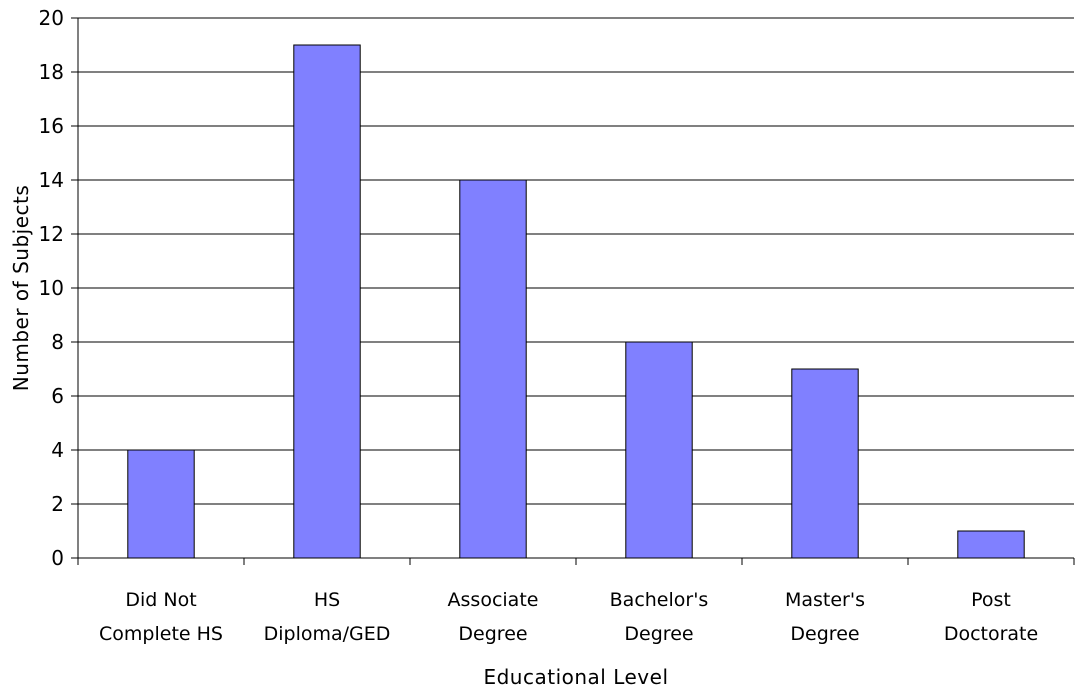 This screenshot has height=698, width=1076. I want to click on x-axis-title: Educational Level, so click(575, 677).